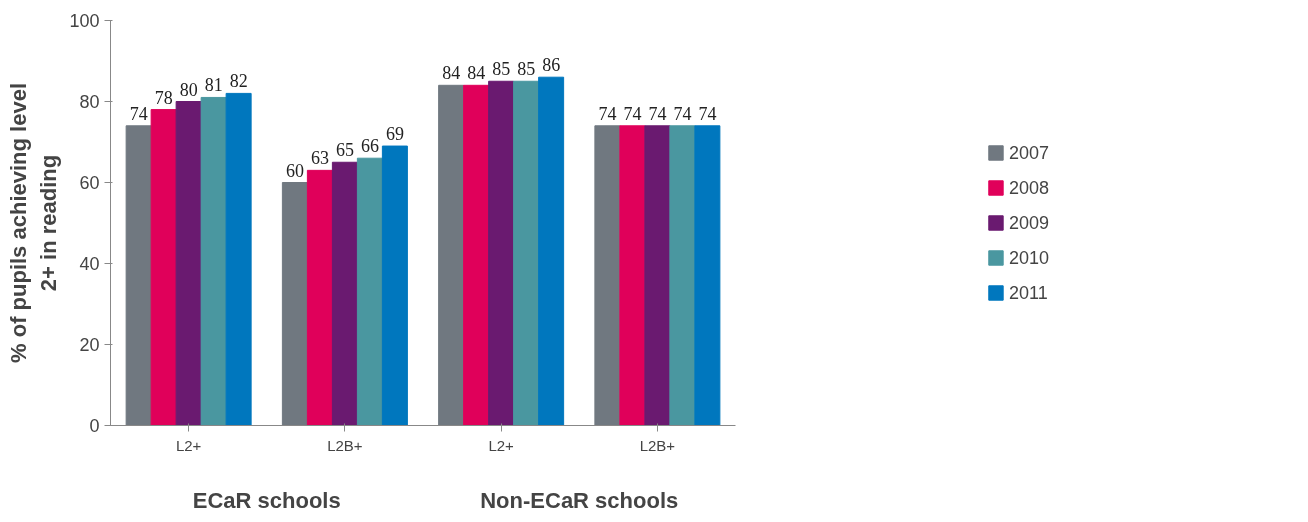 The image size is (1308, 522). What do you see at coordinates (34, 223) in the screenshot?
I see `y-axis-title: % of pupils achieving level 2+ in reading` at bounding box center [34, 223].